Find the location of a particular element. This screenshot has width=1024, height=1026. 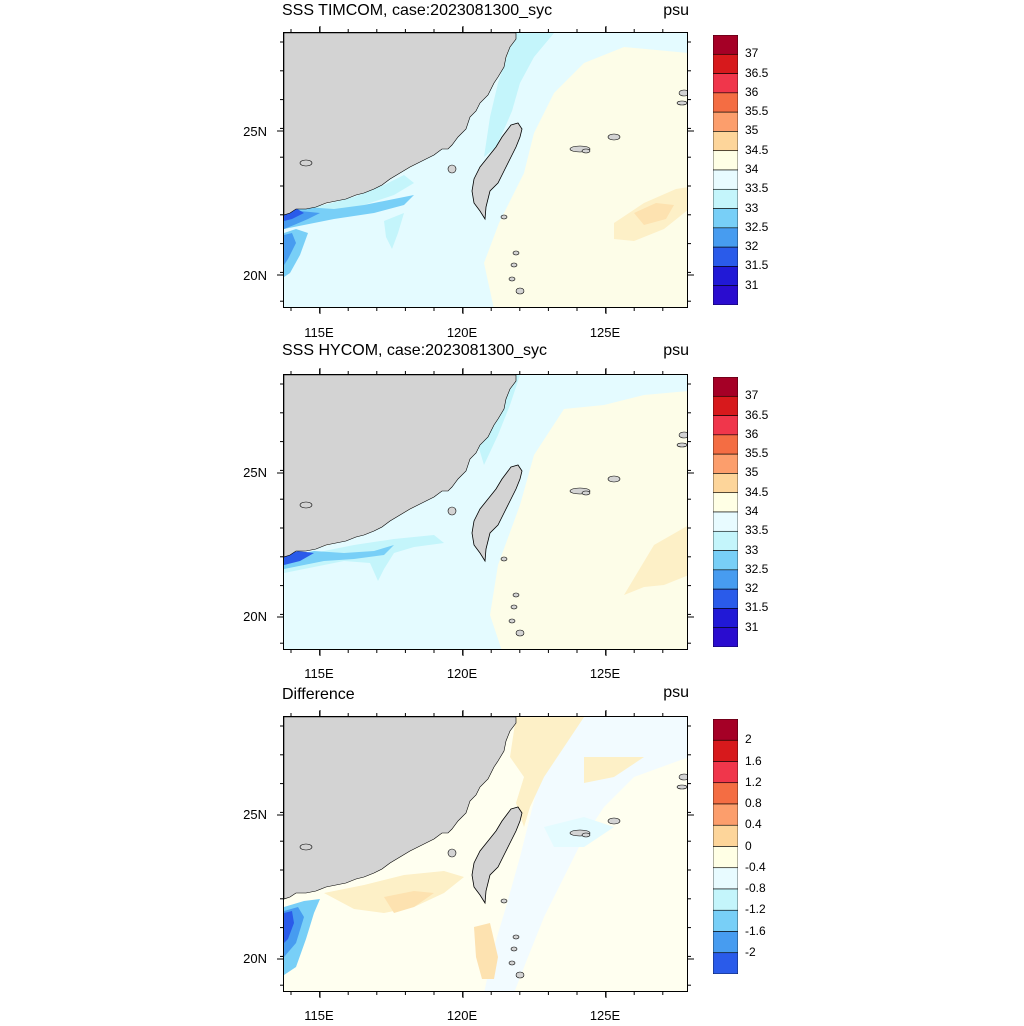

colorbar-level-label: -2 is located at coordinates (750, 951).